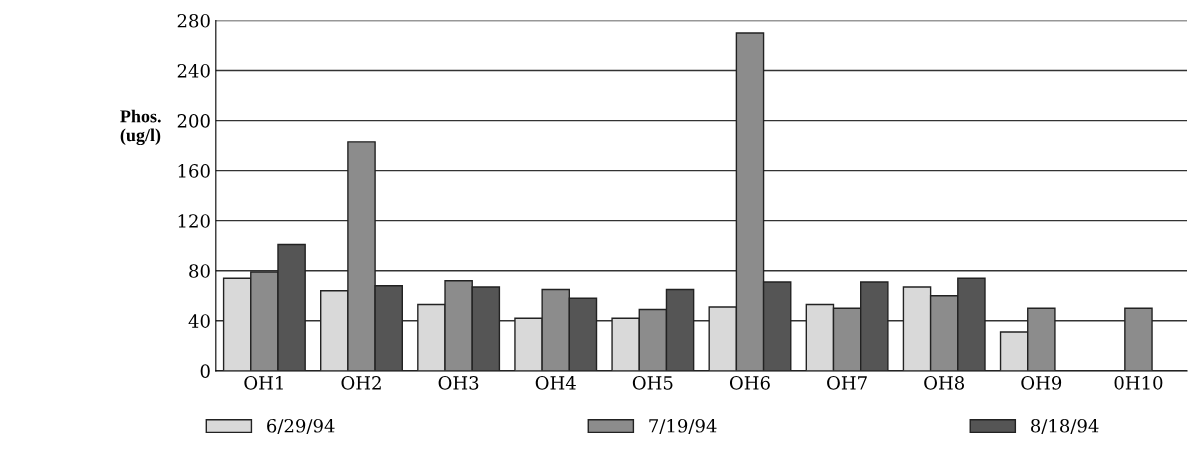  What do you see at coordinates (205, 371) in the screenshot?
I see `y-tick-label: 0` at bounding box center [205, 371].